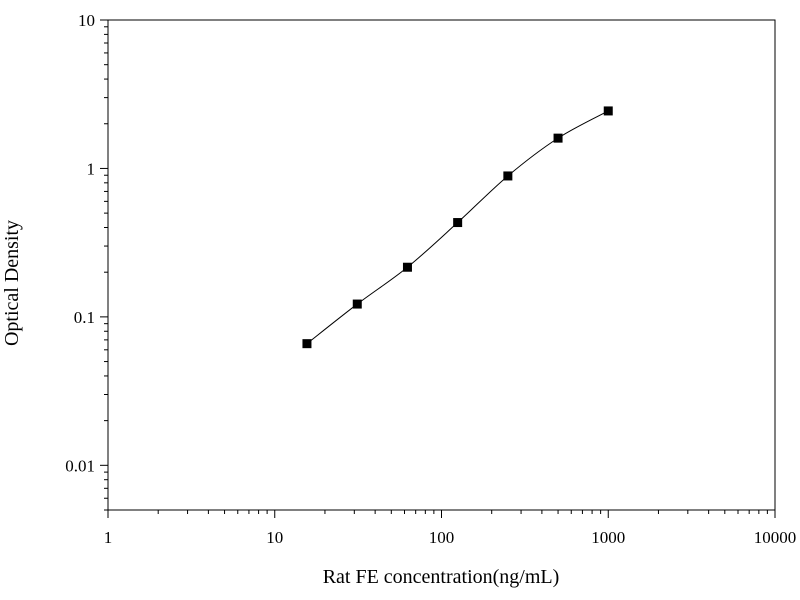 The height and width of the screenshot is (600, 800). I want to click on y-axis-ticks: 0.01 0.1 1 10, so click(86, 261).